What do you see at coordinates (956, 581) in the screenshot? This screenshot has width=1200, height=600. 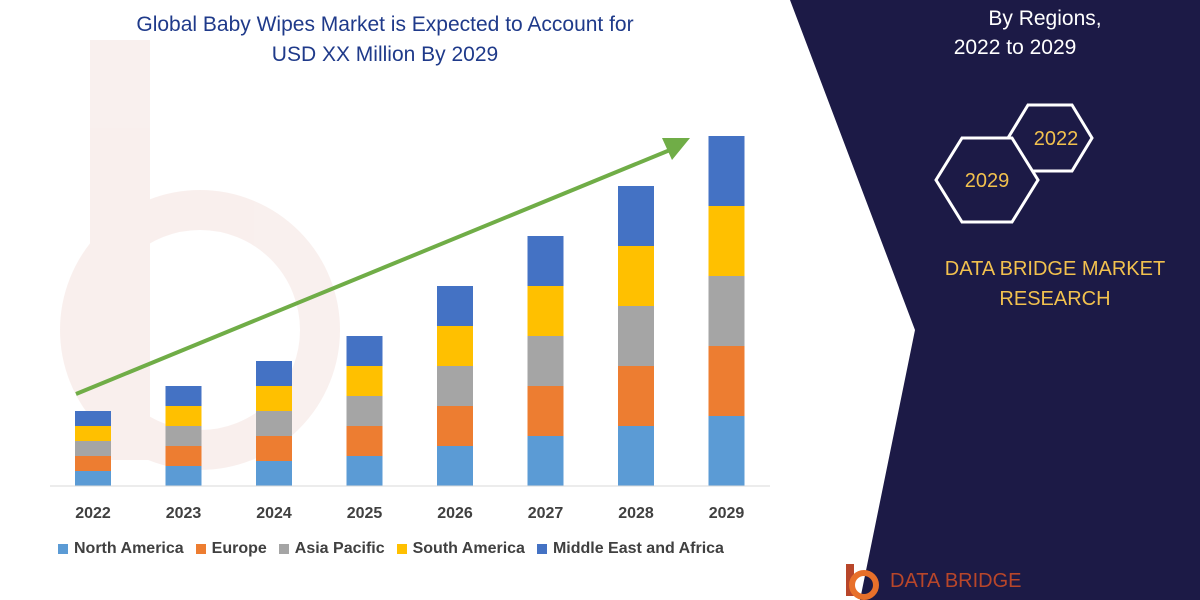 I see `logo-text: DATA BRIDGE` at bounding box center [956, 581].